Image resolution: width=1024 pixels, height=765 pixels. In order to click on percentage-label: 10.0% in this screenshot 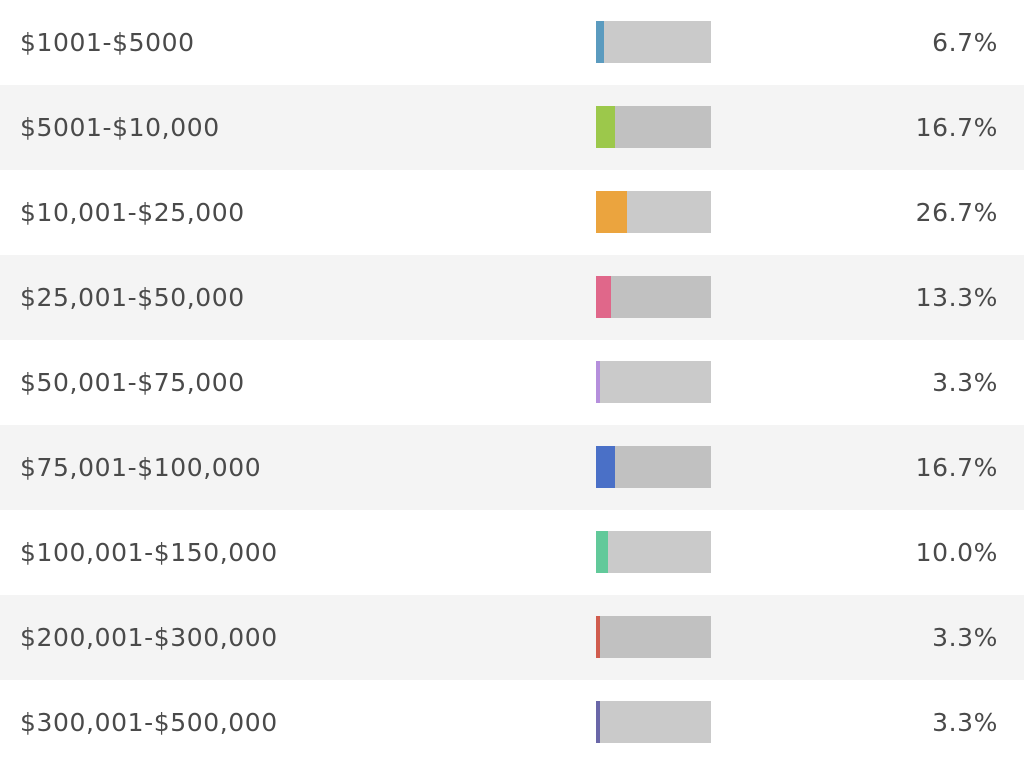, I will do `click(956, 552)`.